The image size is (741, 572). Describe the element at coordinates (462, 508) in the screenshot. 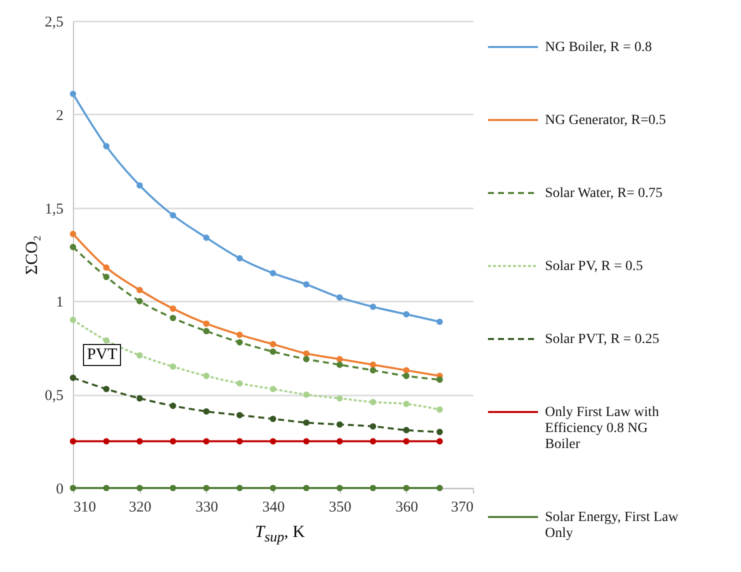

I see `x-tick-label: 370` at that location.